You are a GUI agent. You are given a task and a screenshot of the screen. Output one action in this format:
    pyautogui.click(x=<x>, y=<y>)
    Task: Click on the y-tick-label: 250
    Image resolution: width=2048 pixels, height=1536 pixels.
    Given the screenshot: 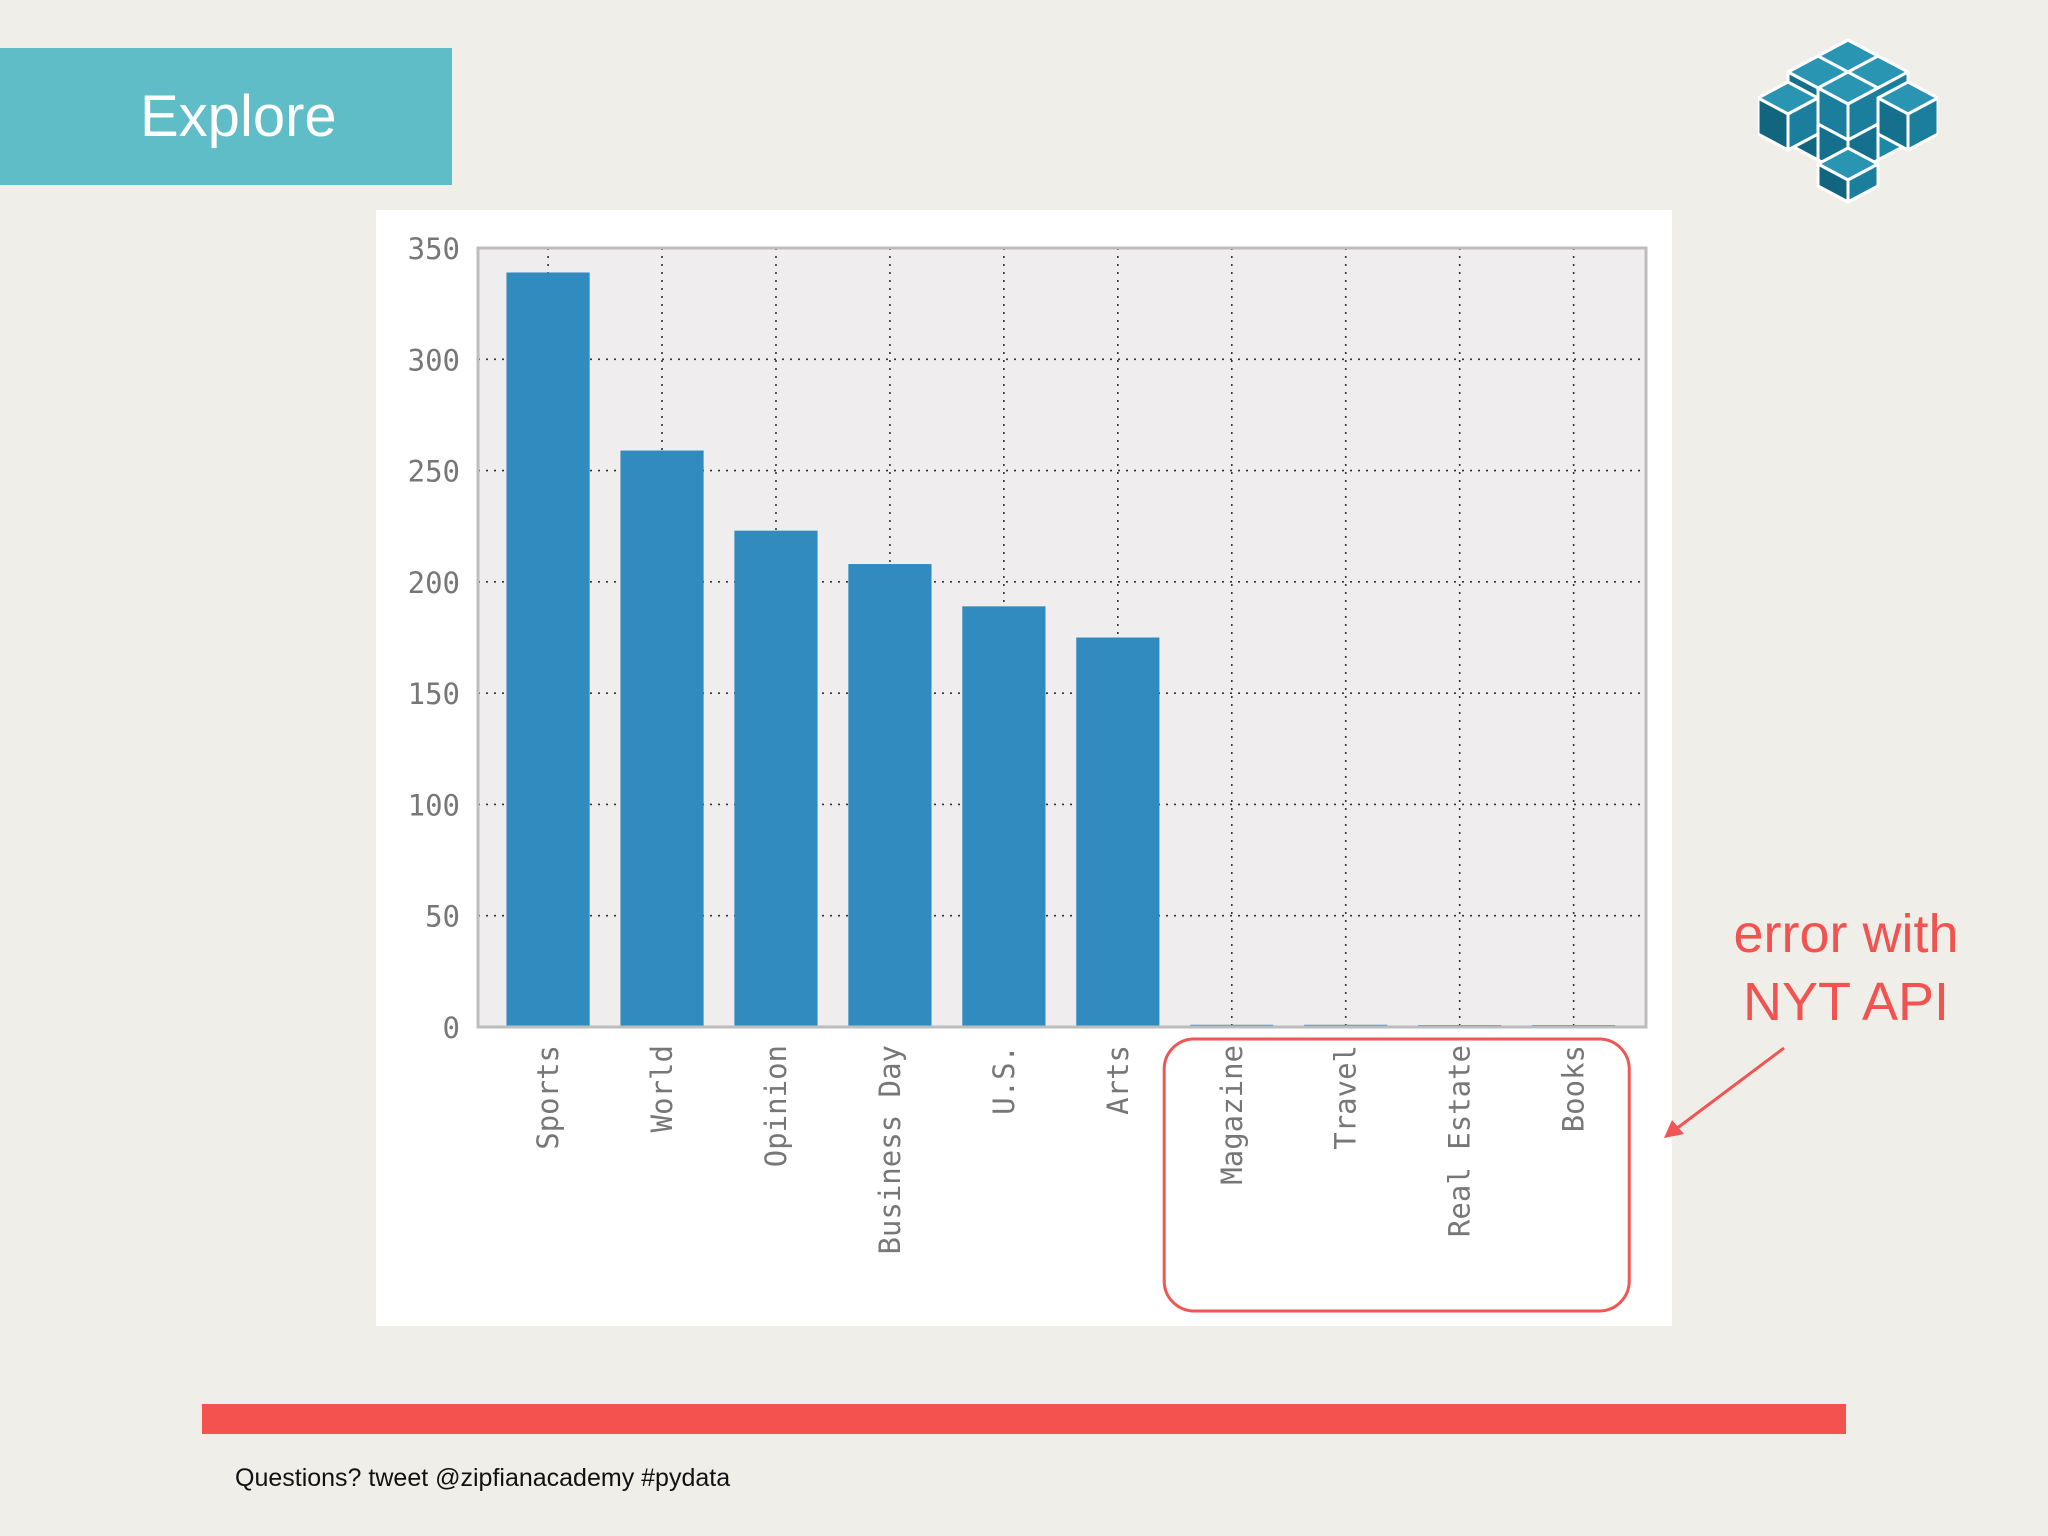 What is the action you would take?
    pyautogui.click(x=434, y=472)
    